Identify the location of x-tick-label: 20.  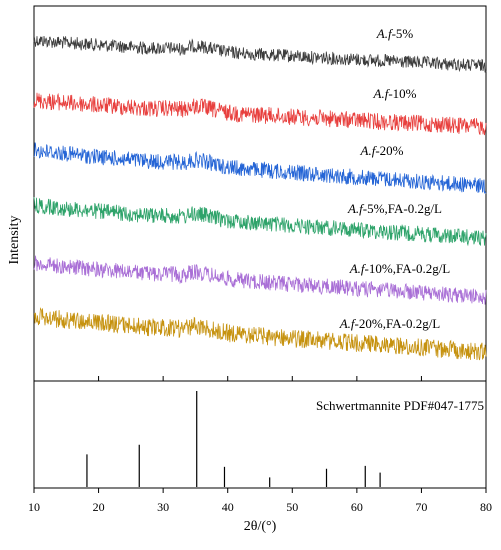
(99, 507).